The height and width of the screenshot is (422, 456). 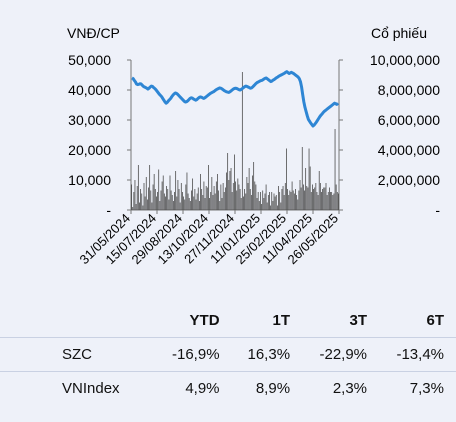 I want to click on left-tick-label: 20,000, so click(x=89, y=150).